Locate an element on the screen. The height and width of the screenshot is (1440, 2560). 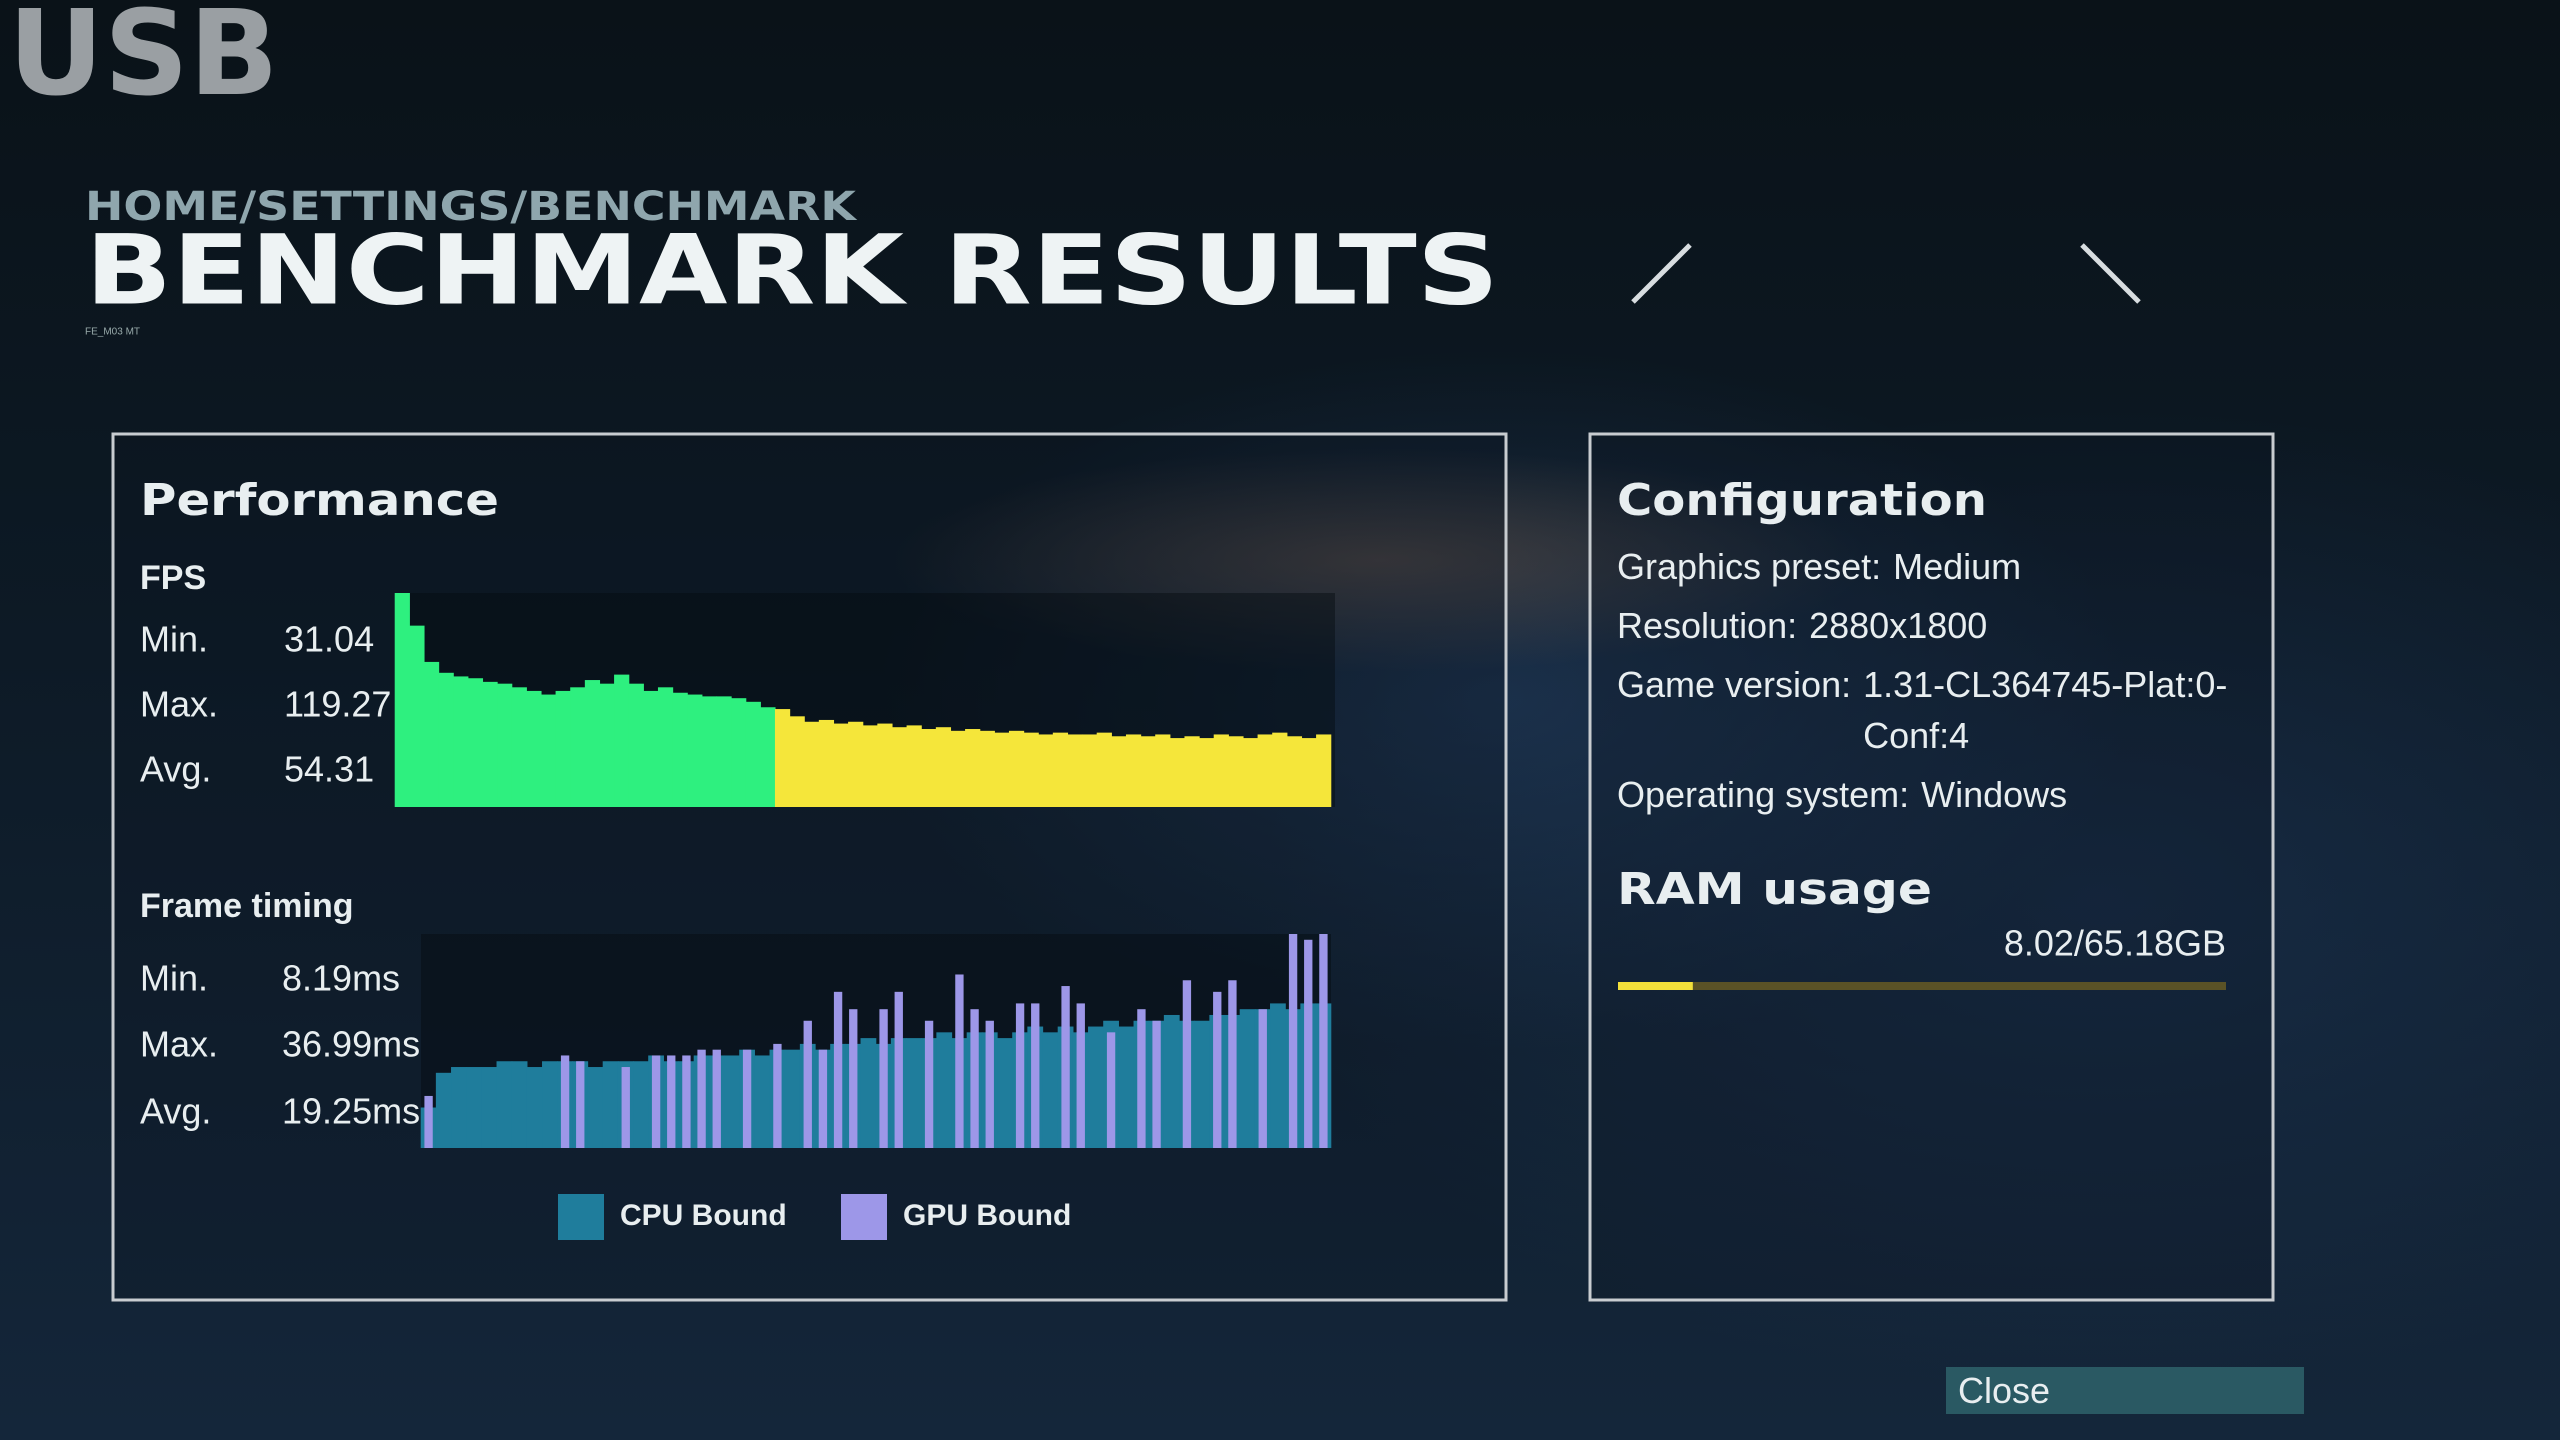
decor-slash is located at coordinates (1661, 273).